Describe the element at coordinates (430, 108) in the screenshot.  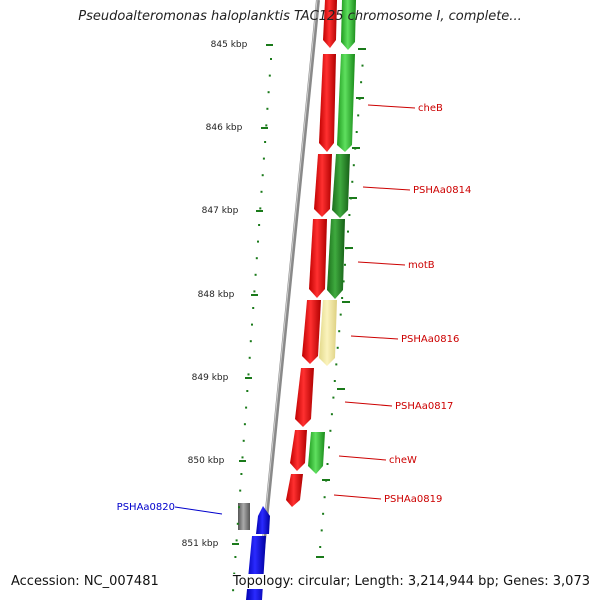
I see `gene-label: cheB` at that location.